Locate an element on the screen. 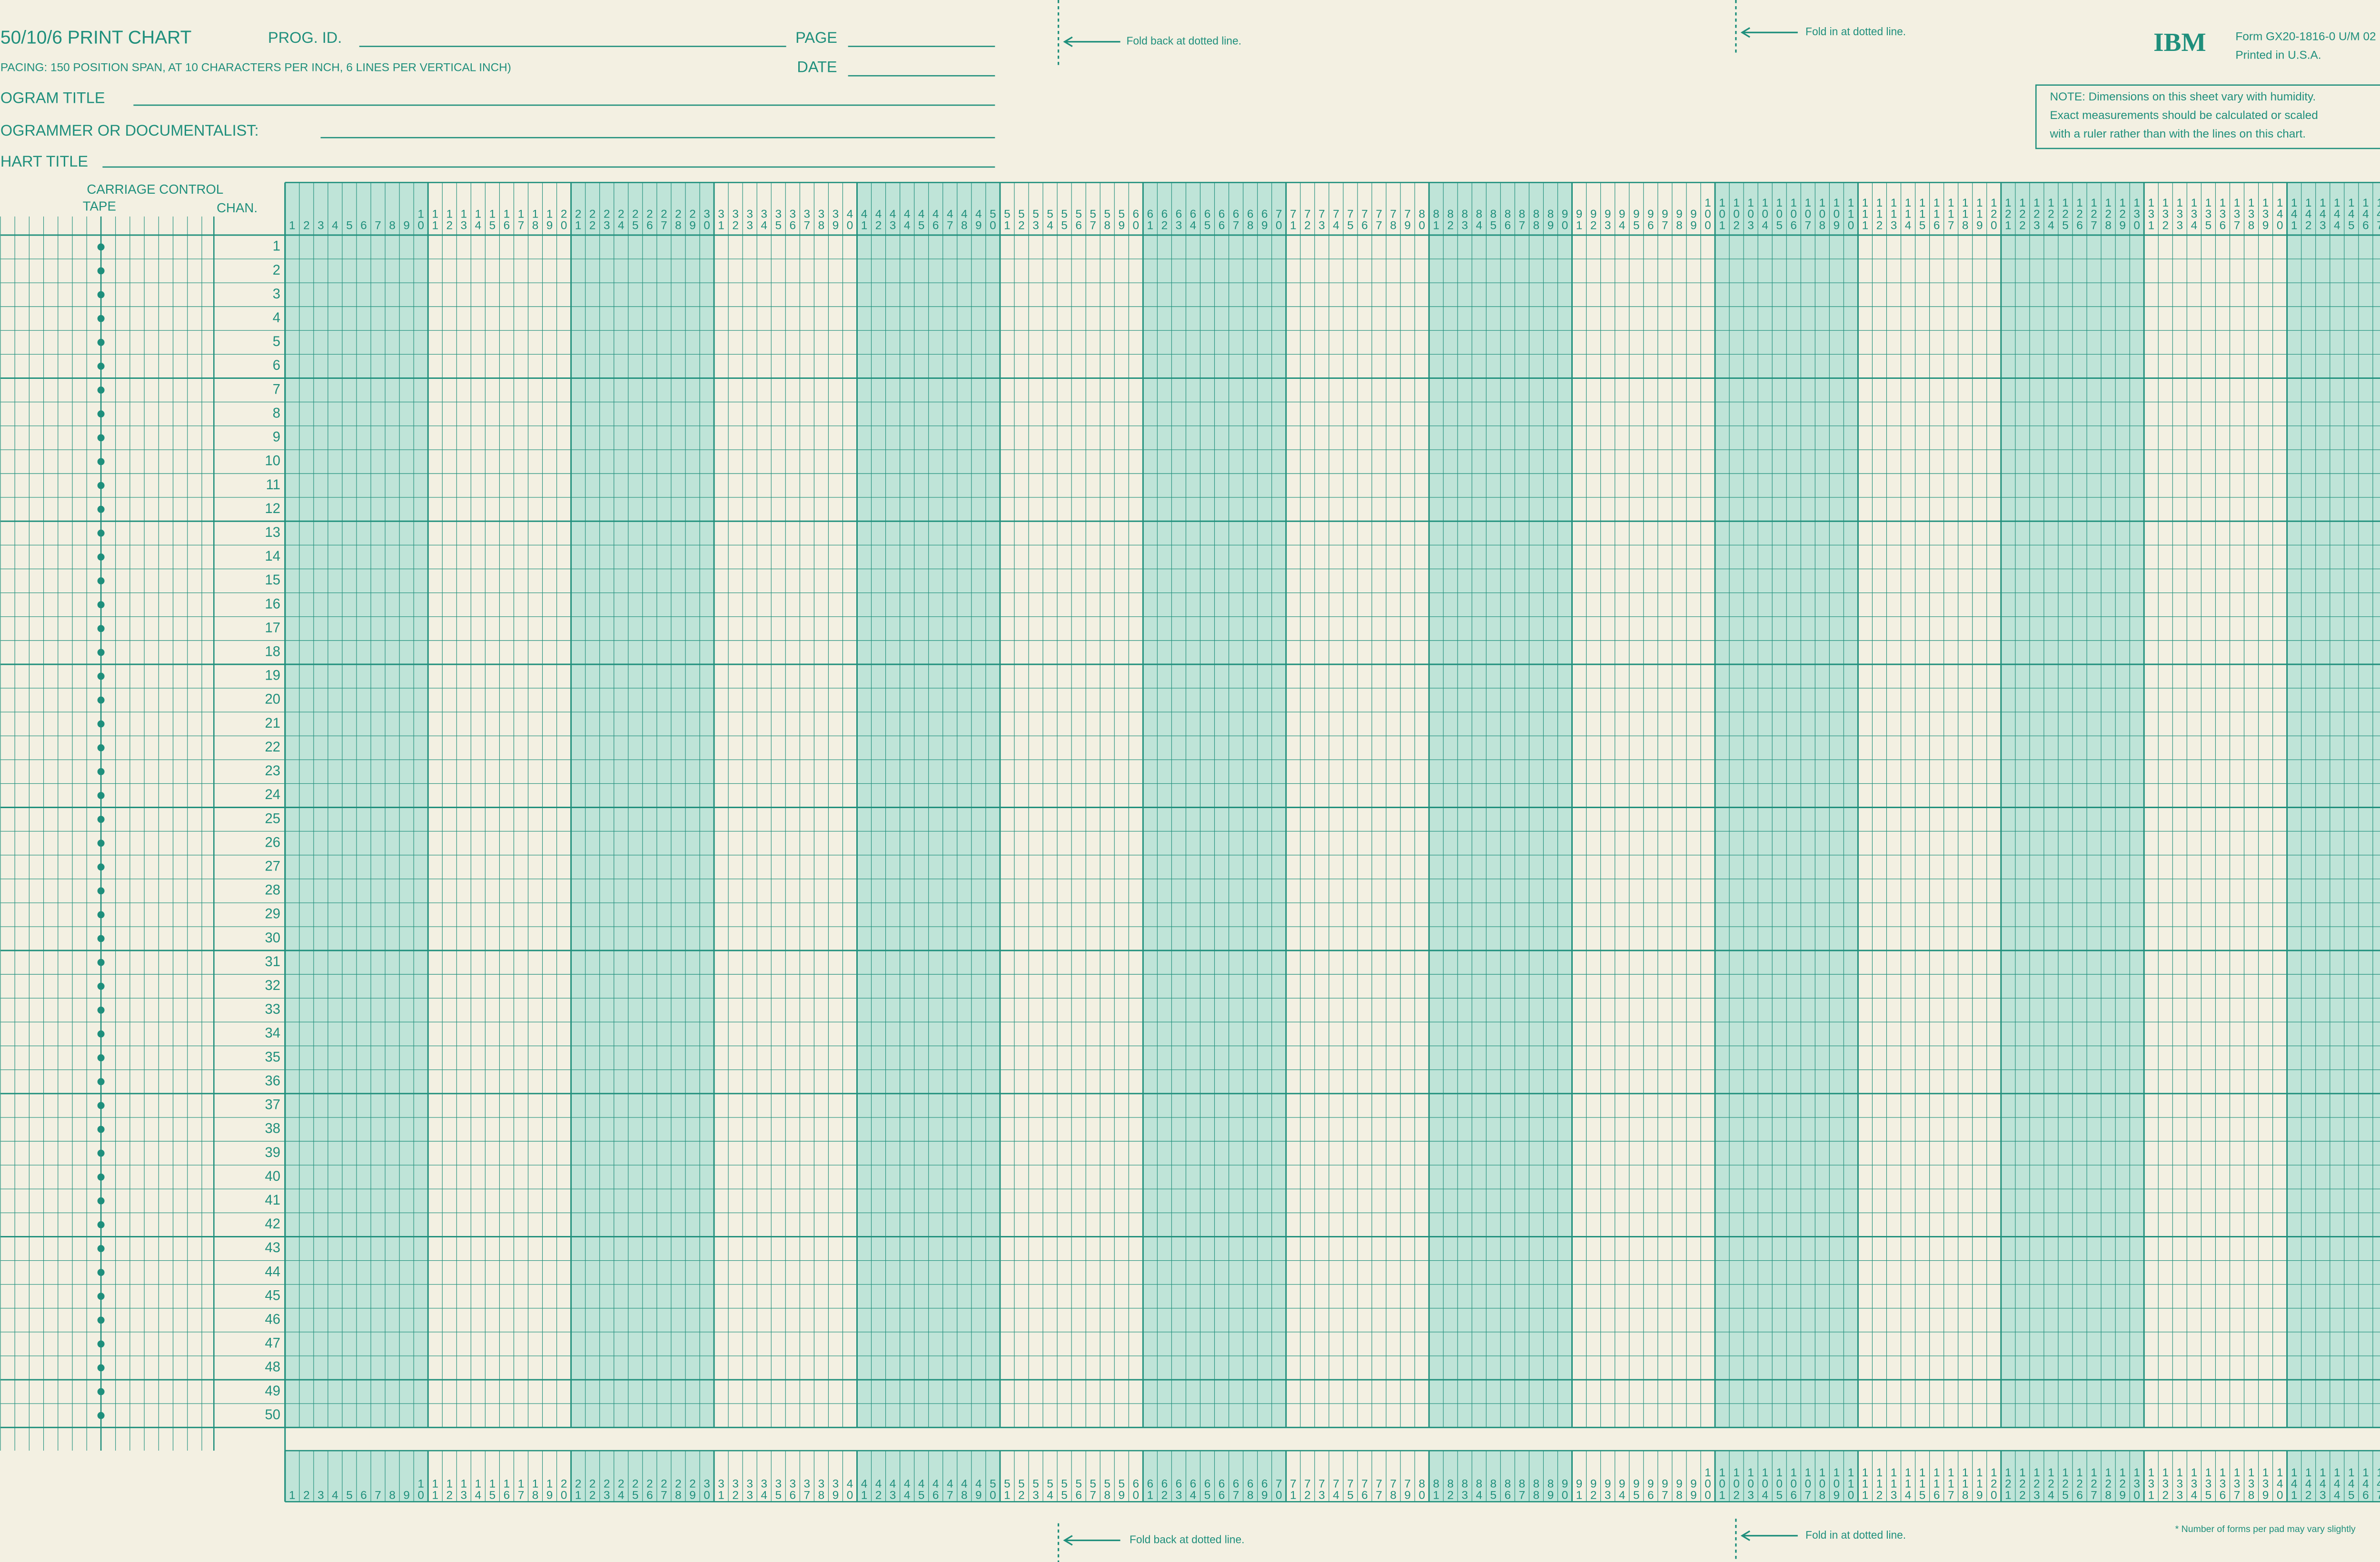  row-number: 42 is located at coordinates (273, 1224).